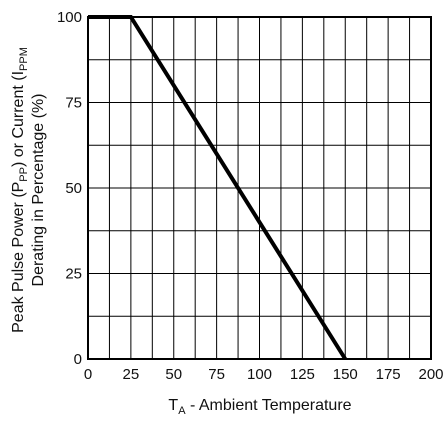 The height and width of the screenshot is (421, 446). What do you see at coordinates (388, 374) in the screenshot?
I see `x-tick-label: 175` at bounding box center [388, 374].